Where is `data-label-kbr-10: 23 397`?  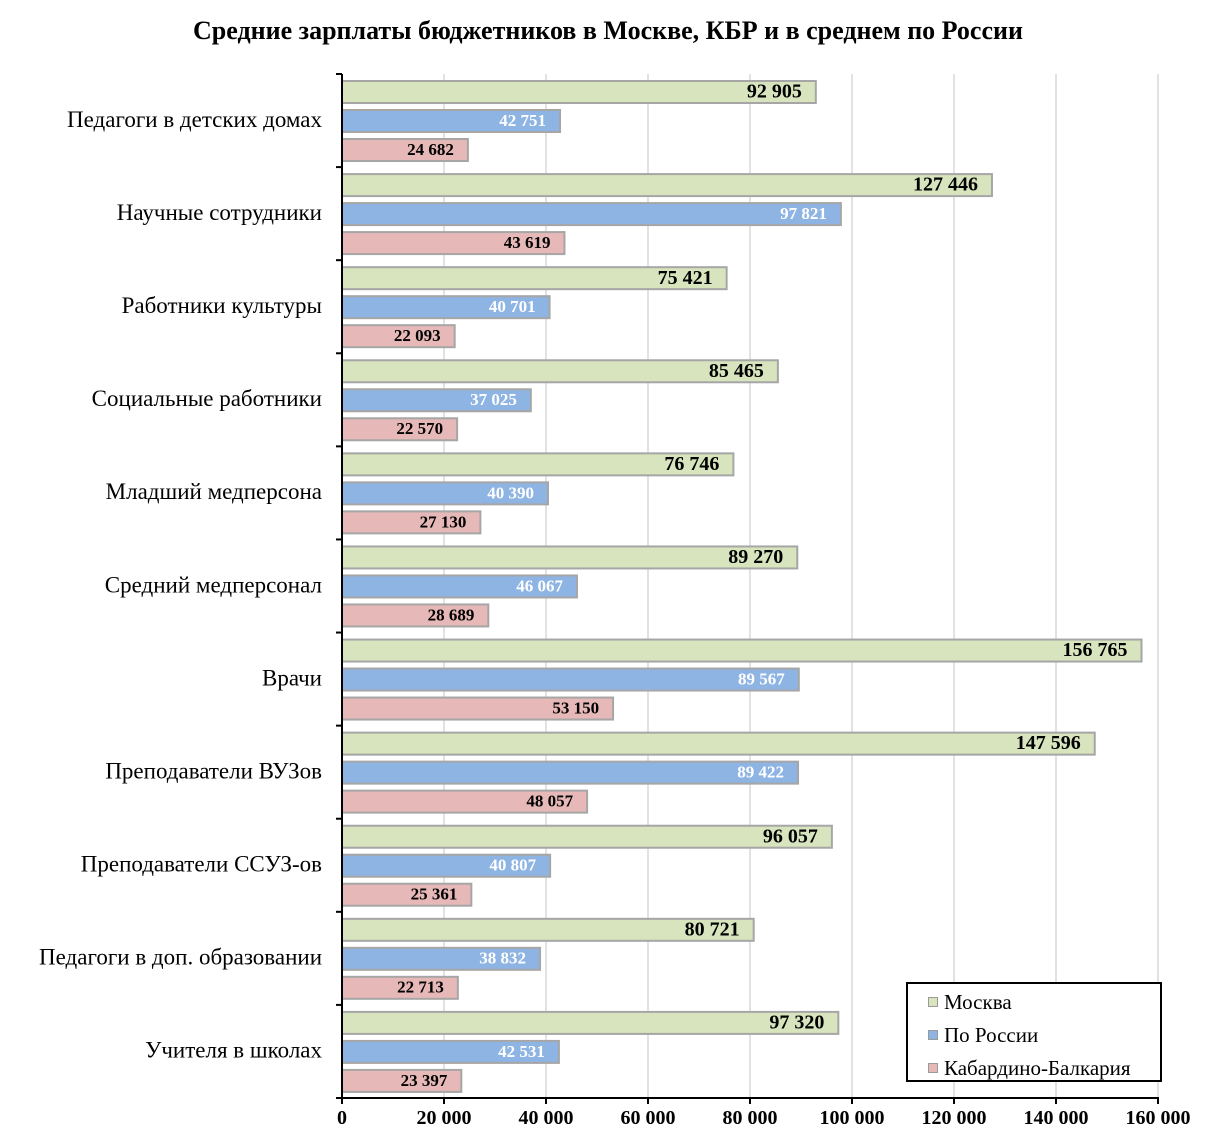 data-label-kbr-10: 23 397 is located at coordinates (424, 1080).